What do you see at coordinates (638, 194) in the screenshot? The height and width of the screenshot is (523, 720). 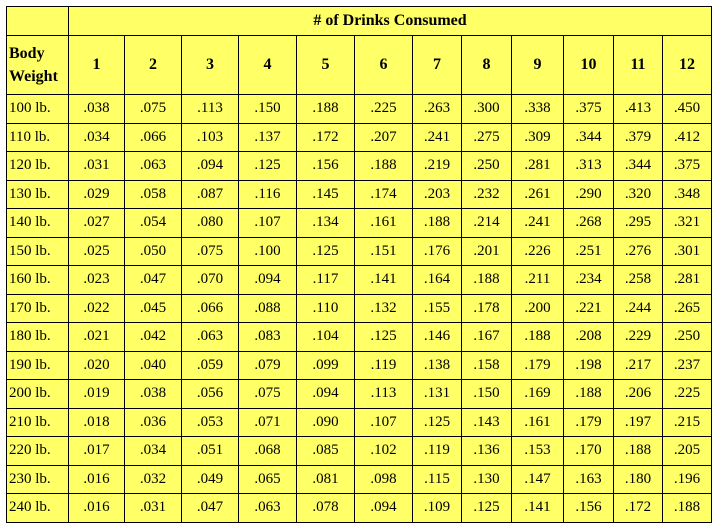 I see `table-cell: .320` at bounding box center [638, 194].